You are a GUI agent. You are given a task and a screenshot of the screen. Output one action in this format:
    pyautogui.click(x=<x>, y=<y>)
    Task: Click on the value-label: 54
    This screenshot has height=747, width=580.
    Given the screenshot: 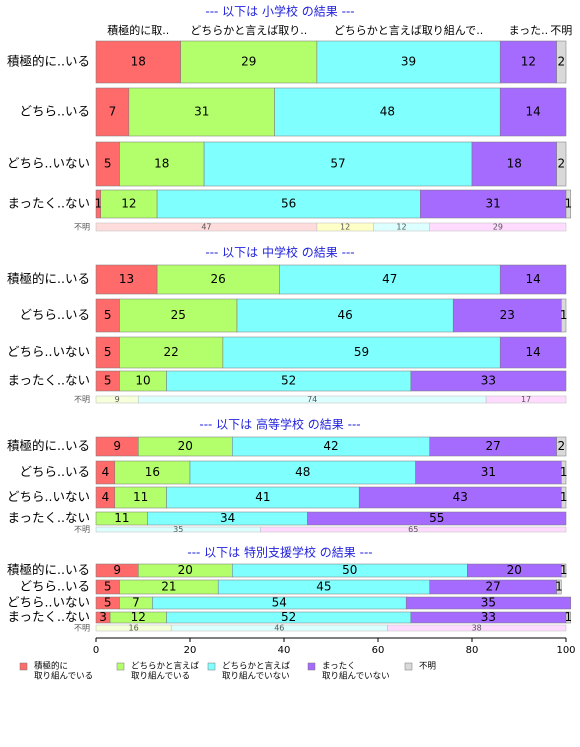 What is the action you would take?
    pyautogui.click(x=279, y=603)
    